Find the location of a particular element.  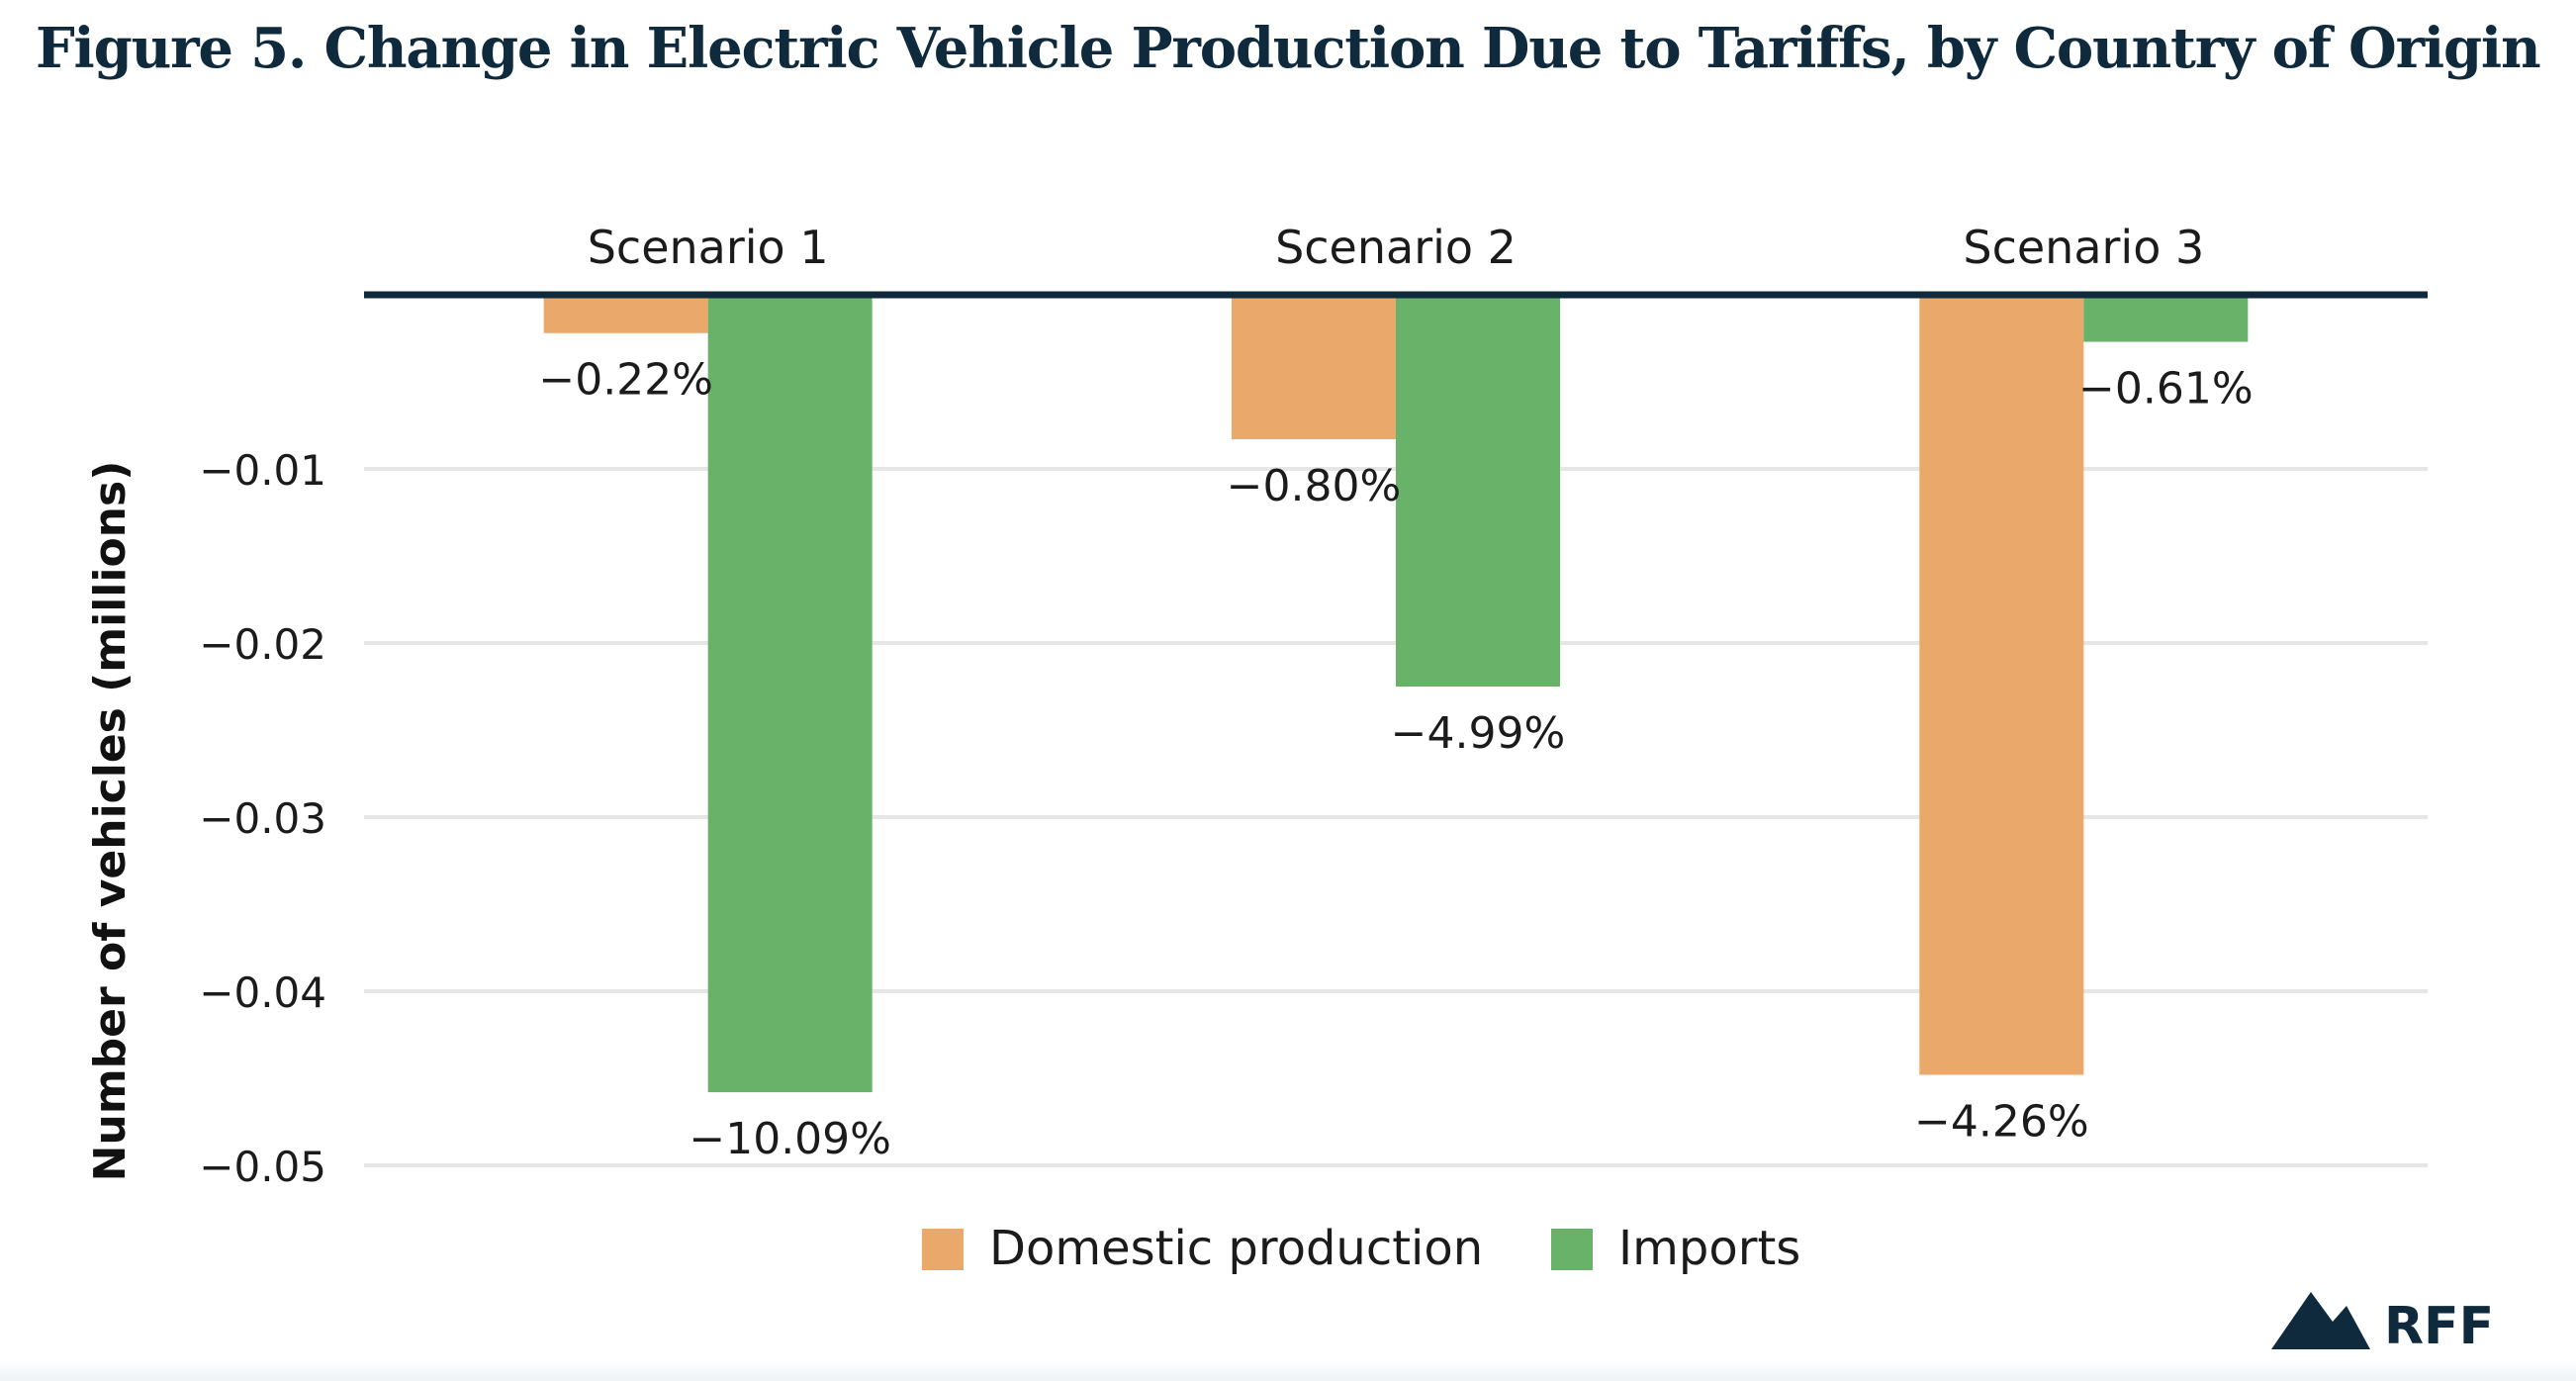

y-tick-label: −0.01 is located at coordinates (263, 471).